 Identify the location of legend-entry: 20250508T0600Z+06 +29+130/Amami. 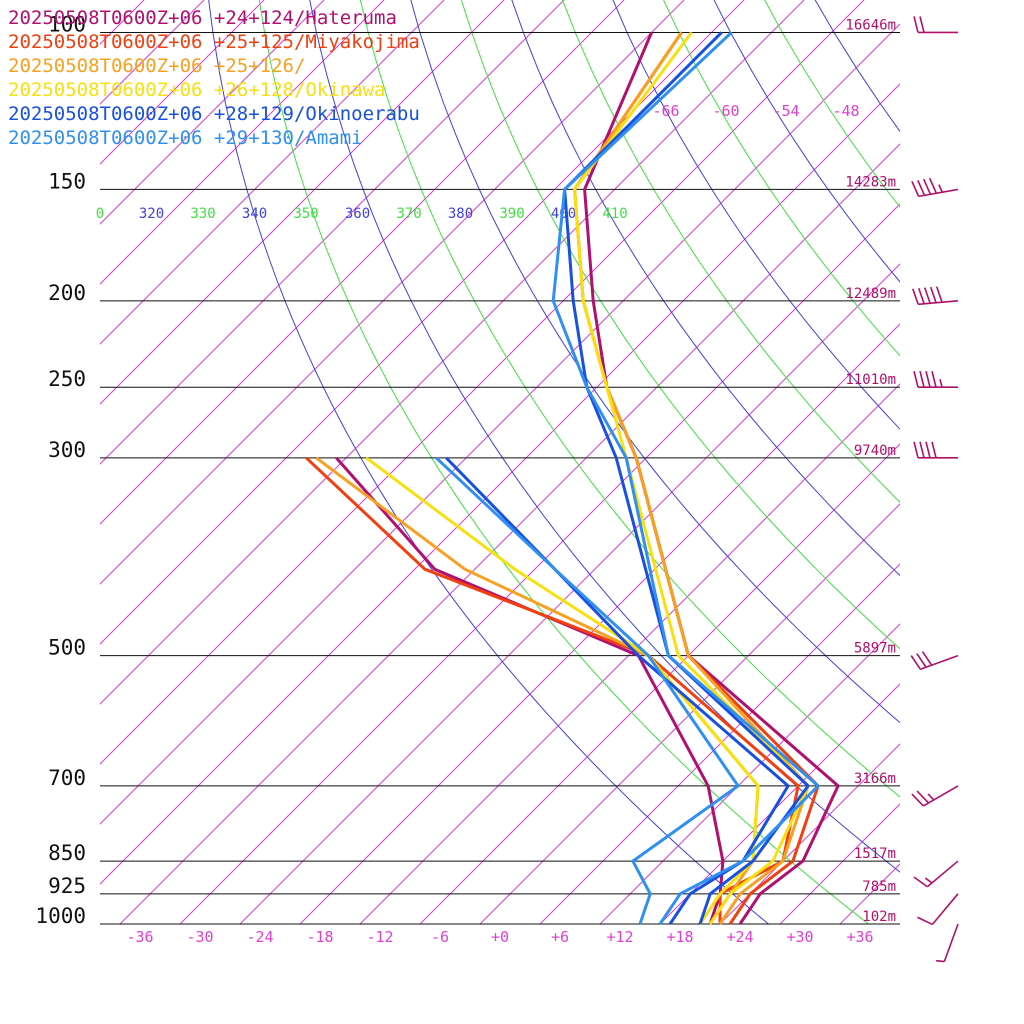
(185, 138).